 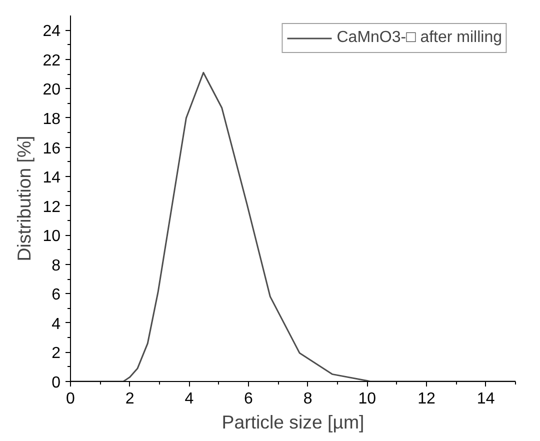 I want to click on x-tick-label: 6, so click(x=249, y=399).